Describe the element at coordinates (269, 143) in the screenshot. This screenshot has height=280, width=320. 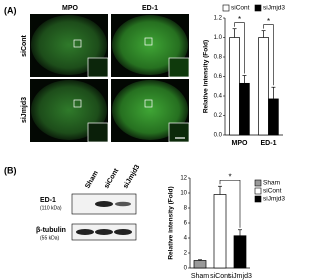
I see `x-tick-label: ED-1` at that location.